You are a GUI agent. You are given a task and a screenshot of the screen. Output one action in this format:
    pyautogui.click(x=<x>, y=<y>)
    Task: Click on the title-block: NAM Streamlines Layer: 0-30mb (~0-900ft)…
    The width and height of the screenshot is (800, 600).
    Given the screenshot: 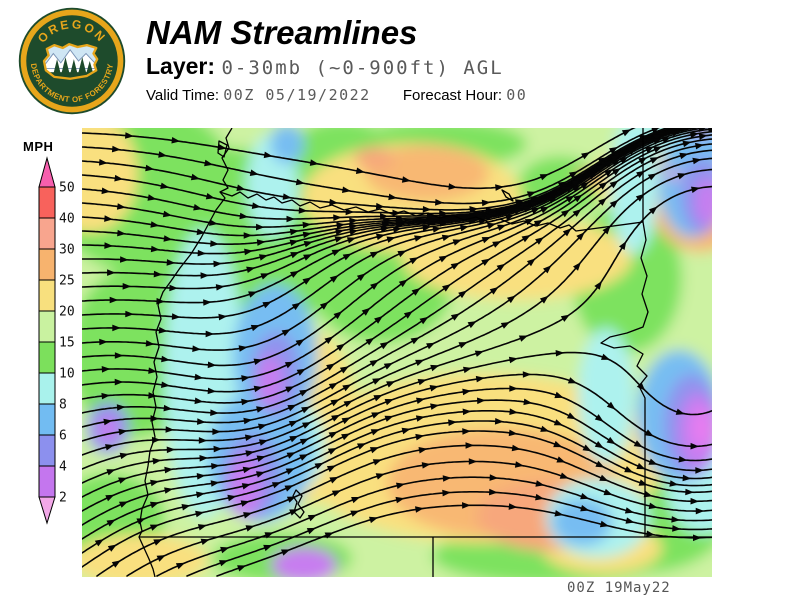 What is the action you would take?
    pyautogui.click(x=336, y=58)
    